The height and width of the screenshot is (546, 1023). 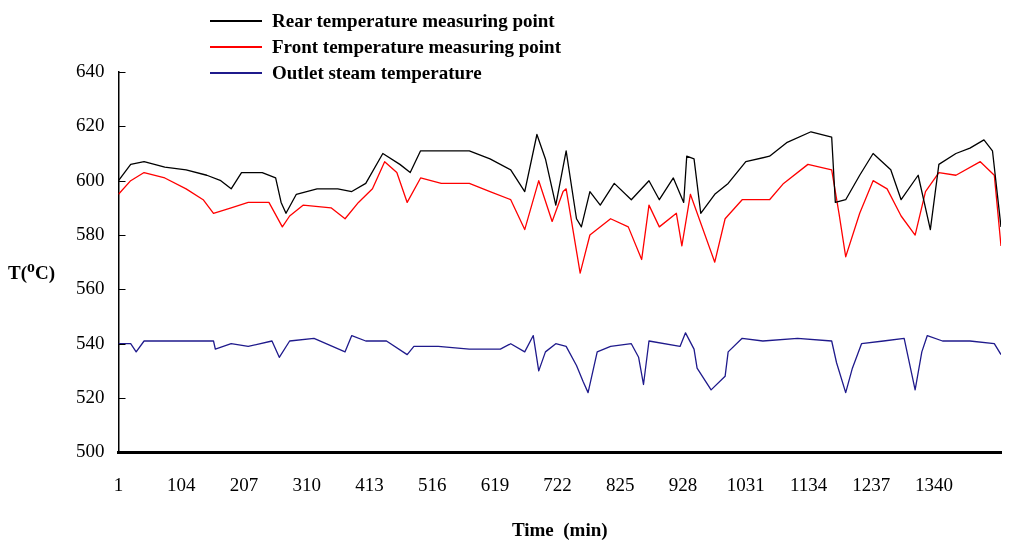 What do you see at coordinates (90, 179) in the screenshot?
I see `y-tick-label: 600` at bounding box center [90, 179].